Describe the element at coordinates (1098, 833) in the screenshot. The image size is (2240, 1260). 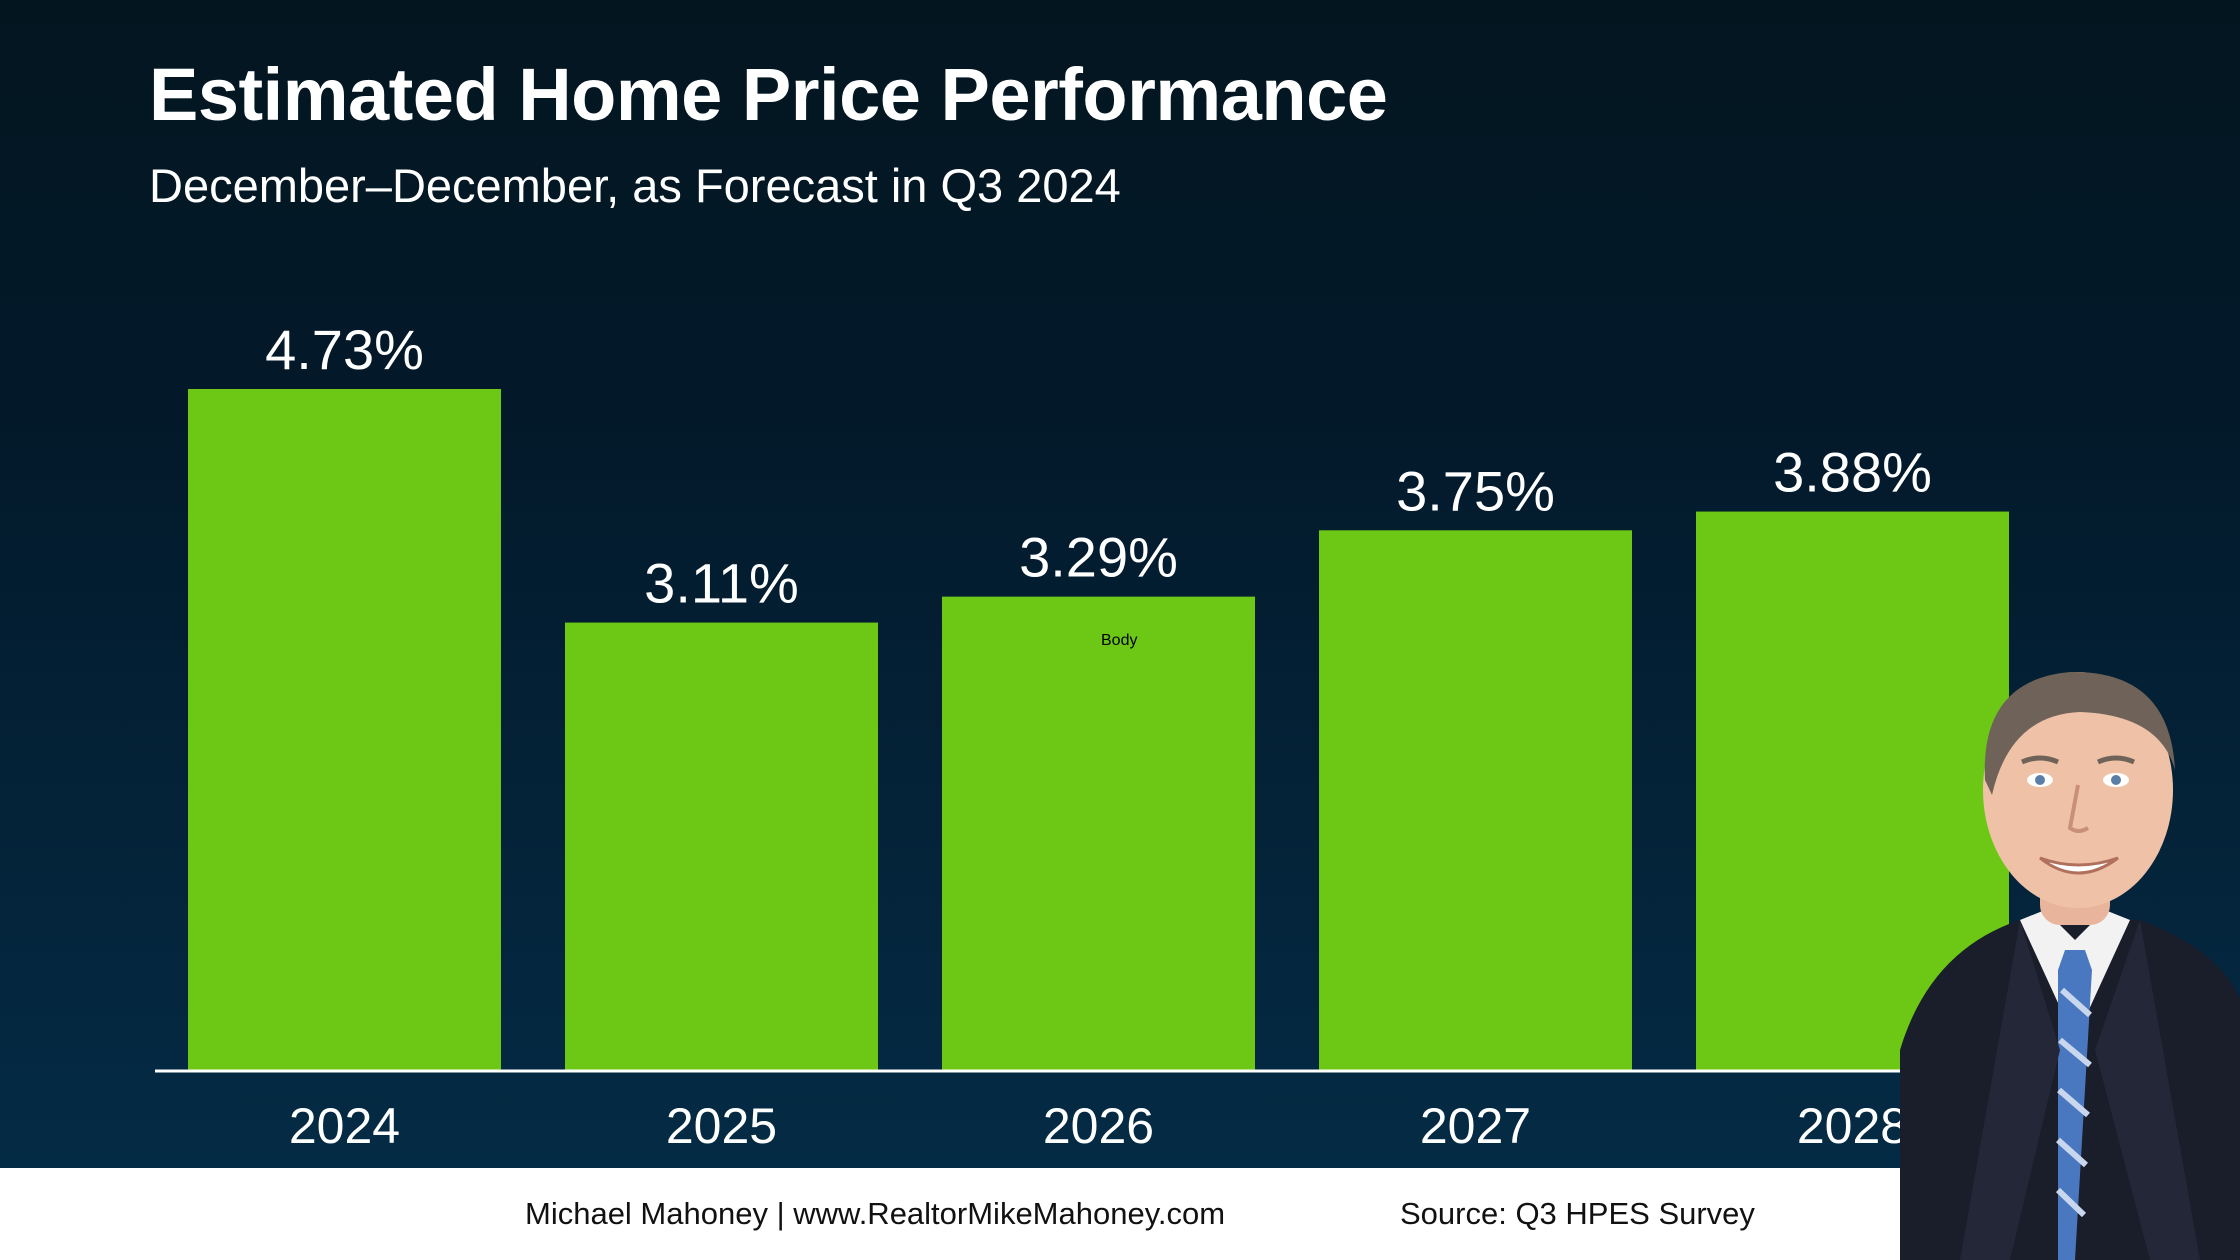
I see `bar-2026` at that location.